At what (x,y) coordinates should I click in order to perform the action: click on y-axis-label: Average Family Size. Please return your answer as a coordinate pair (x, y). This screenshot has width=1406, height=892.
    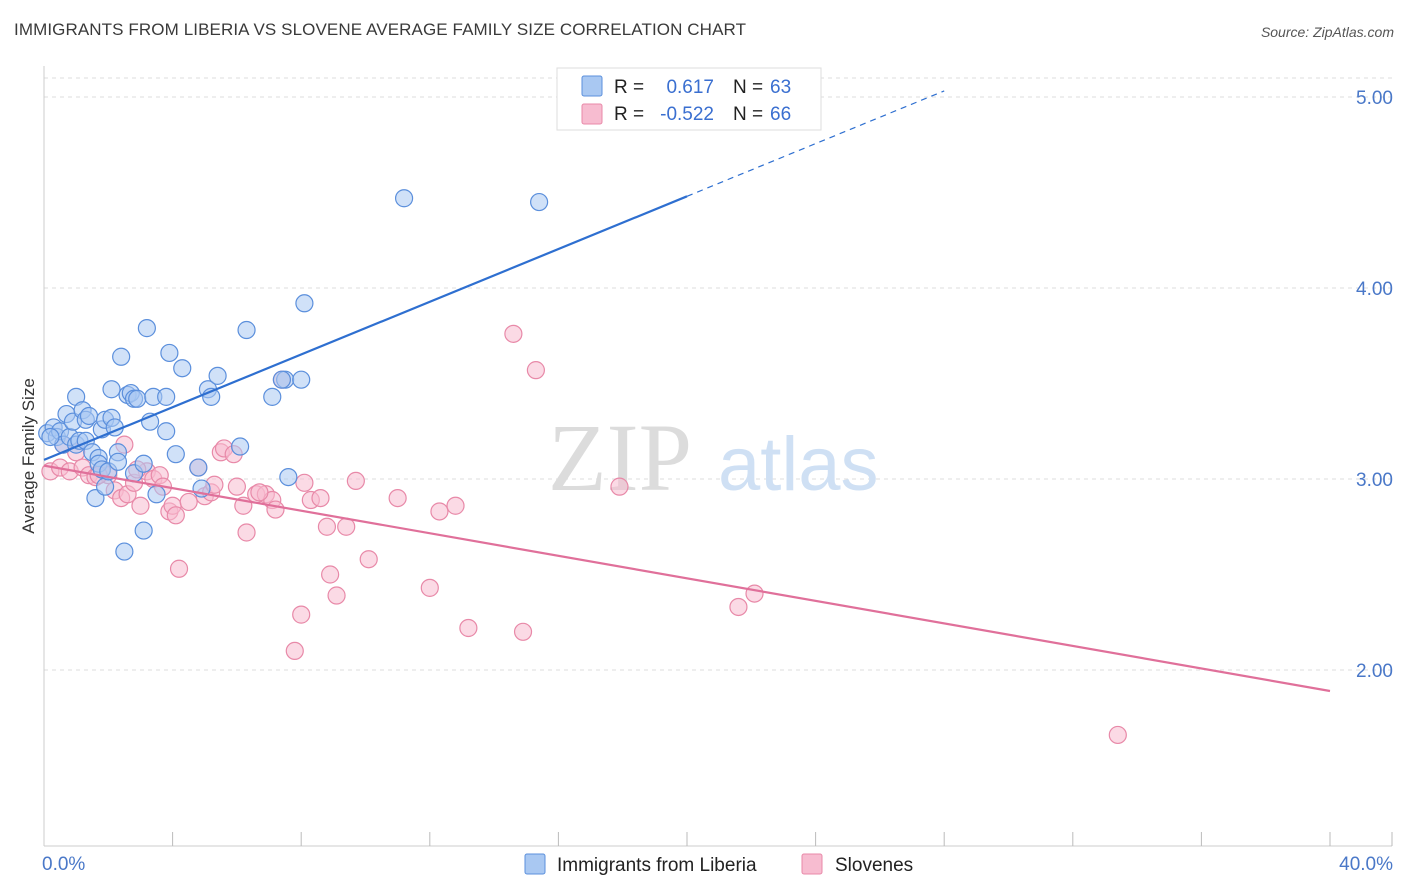
    Looking at the image, I should click on (28, 456).